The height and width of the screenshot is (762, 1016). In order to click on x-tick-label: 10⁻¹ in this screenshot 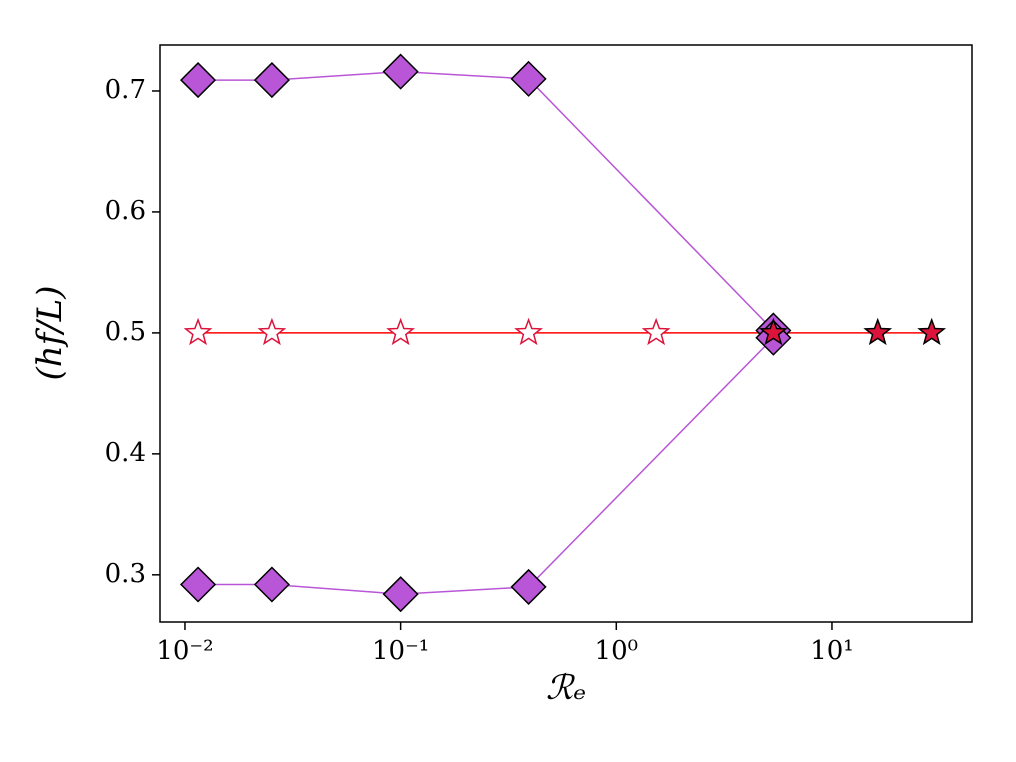, I will do `click(400, 651)`.